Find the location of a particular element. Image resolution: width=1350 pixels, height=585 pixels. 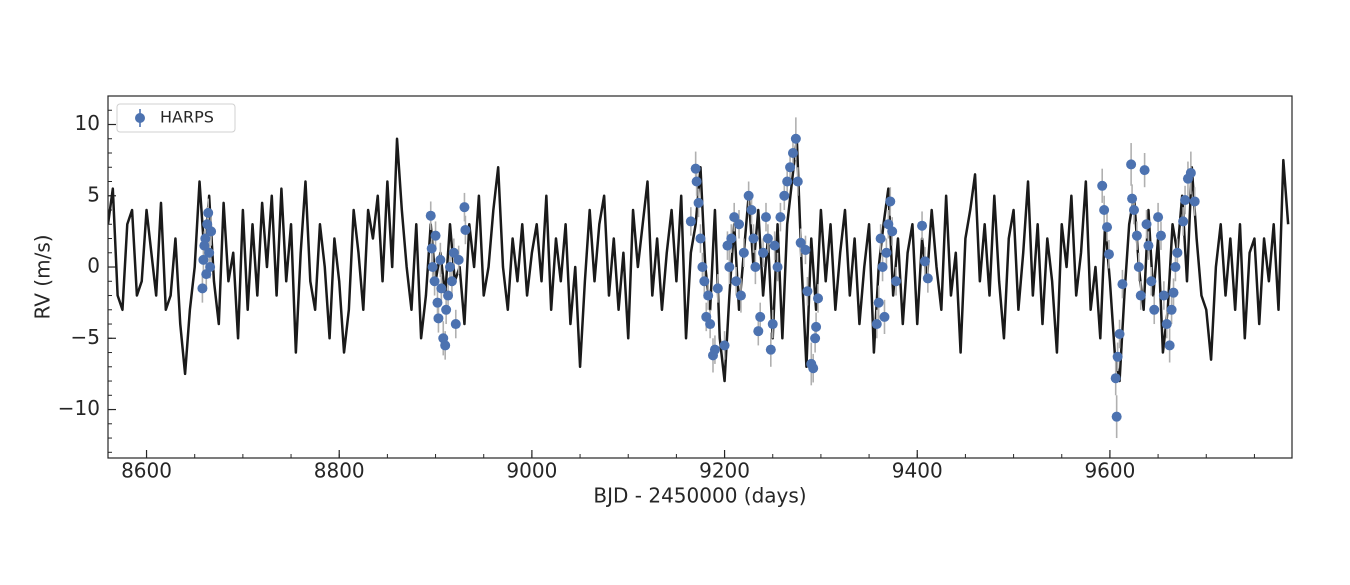

y-axis-label: RV (m/s) is located at coordinates (43, 276).